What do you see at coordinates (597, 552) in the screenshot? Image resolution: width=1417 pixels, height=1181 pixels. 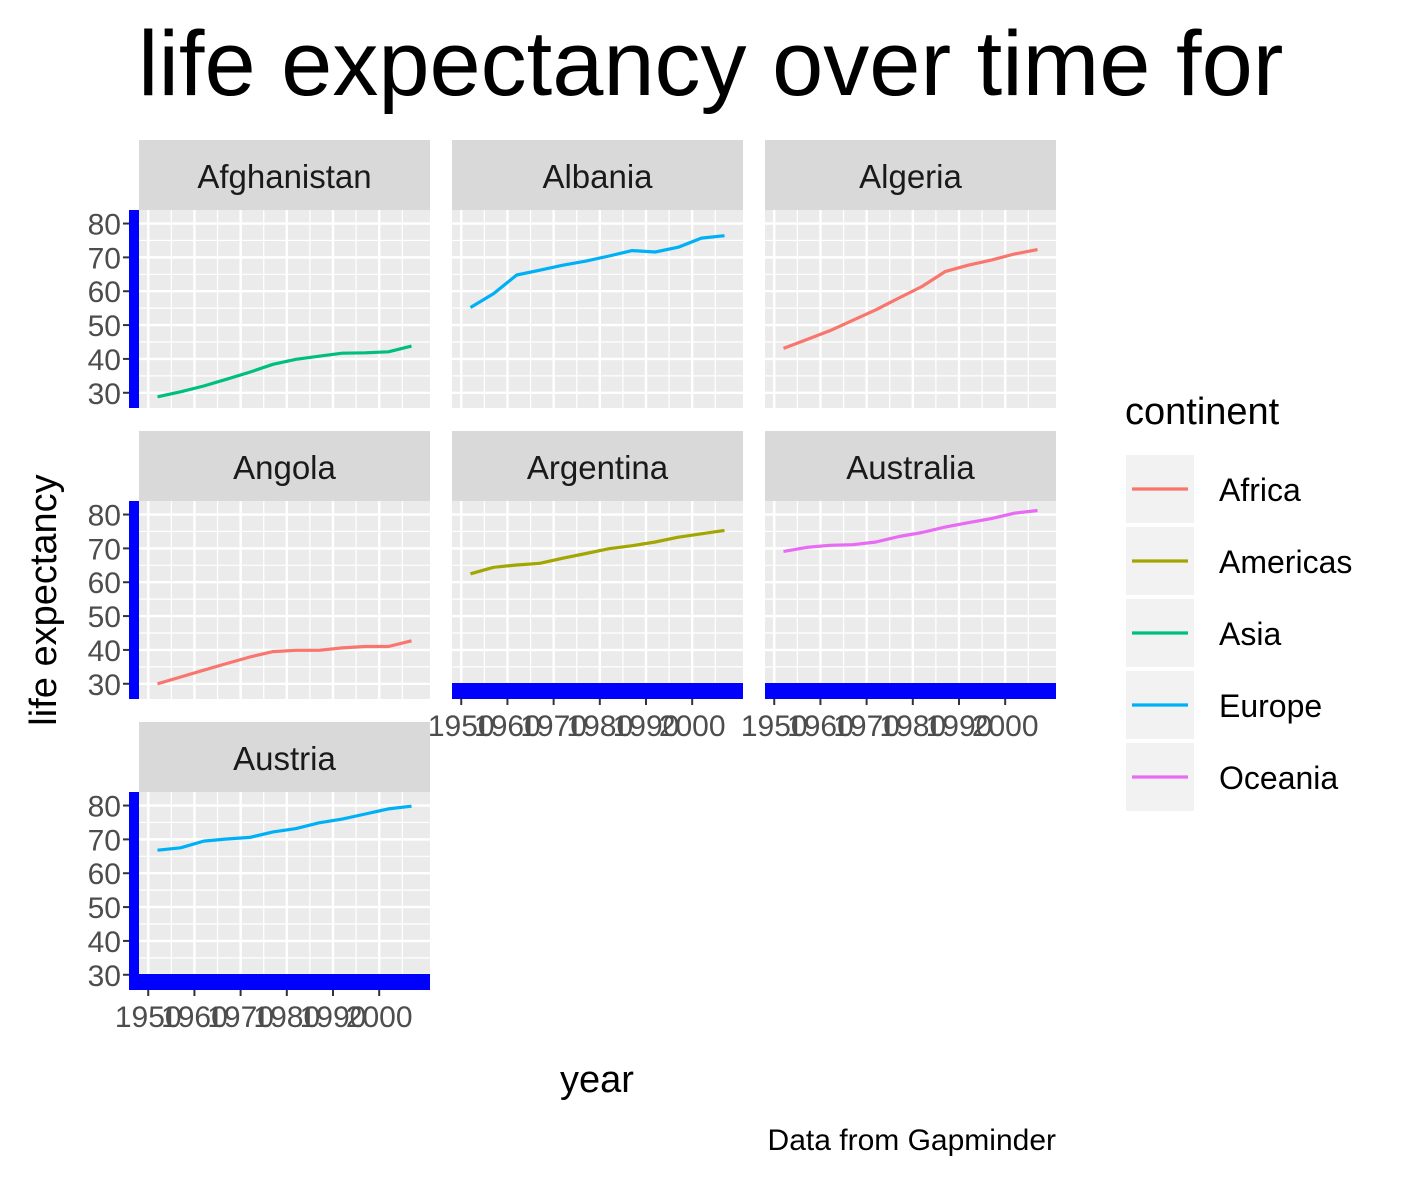 I see `series-line-argentina` at bounding box center [597, 552].